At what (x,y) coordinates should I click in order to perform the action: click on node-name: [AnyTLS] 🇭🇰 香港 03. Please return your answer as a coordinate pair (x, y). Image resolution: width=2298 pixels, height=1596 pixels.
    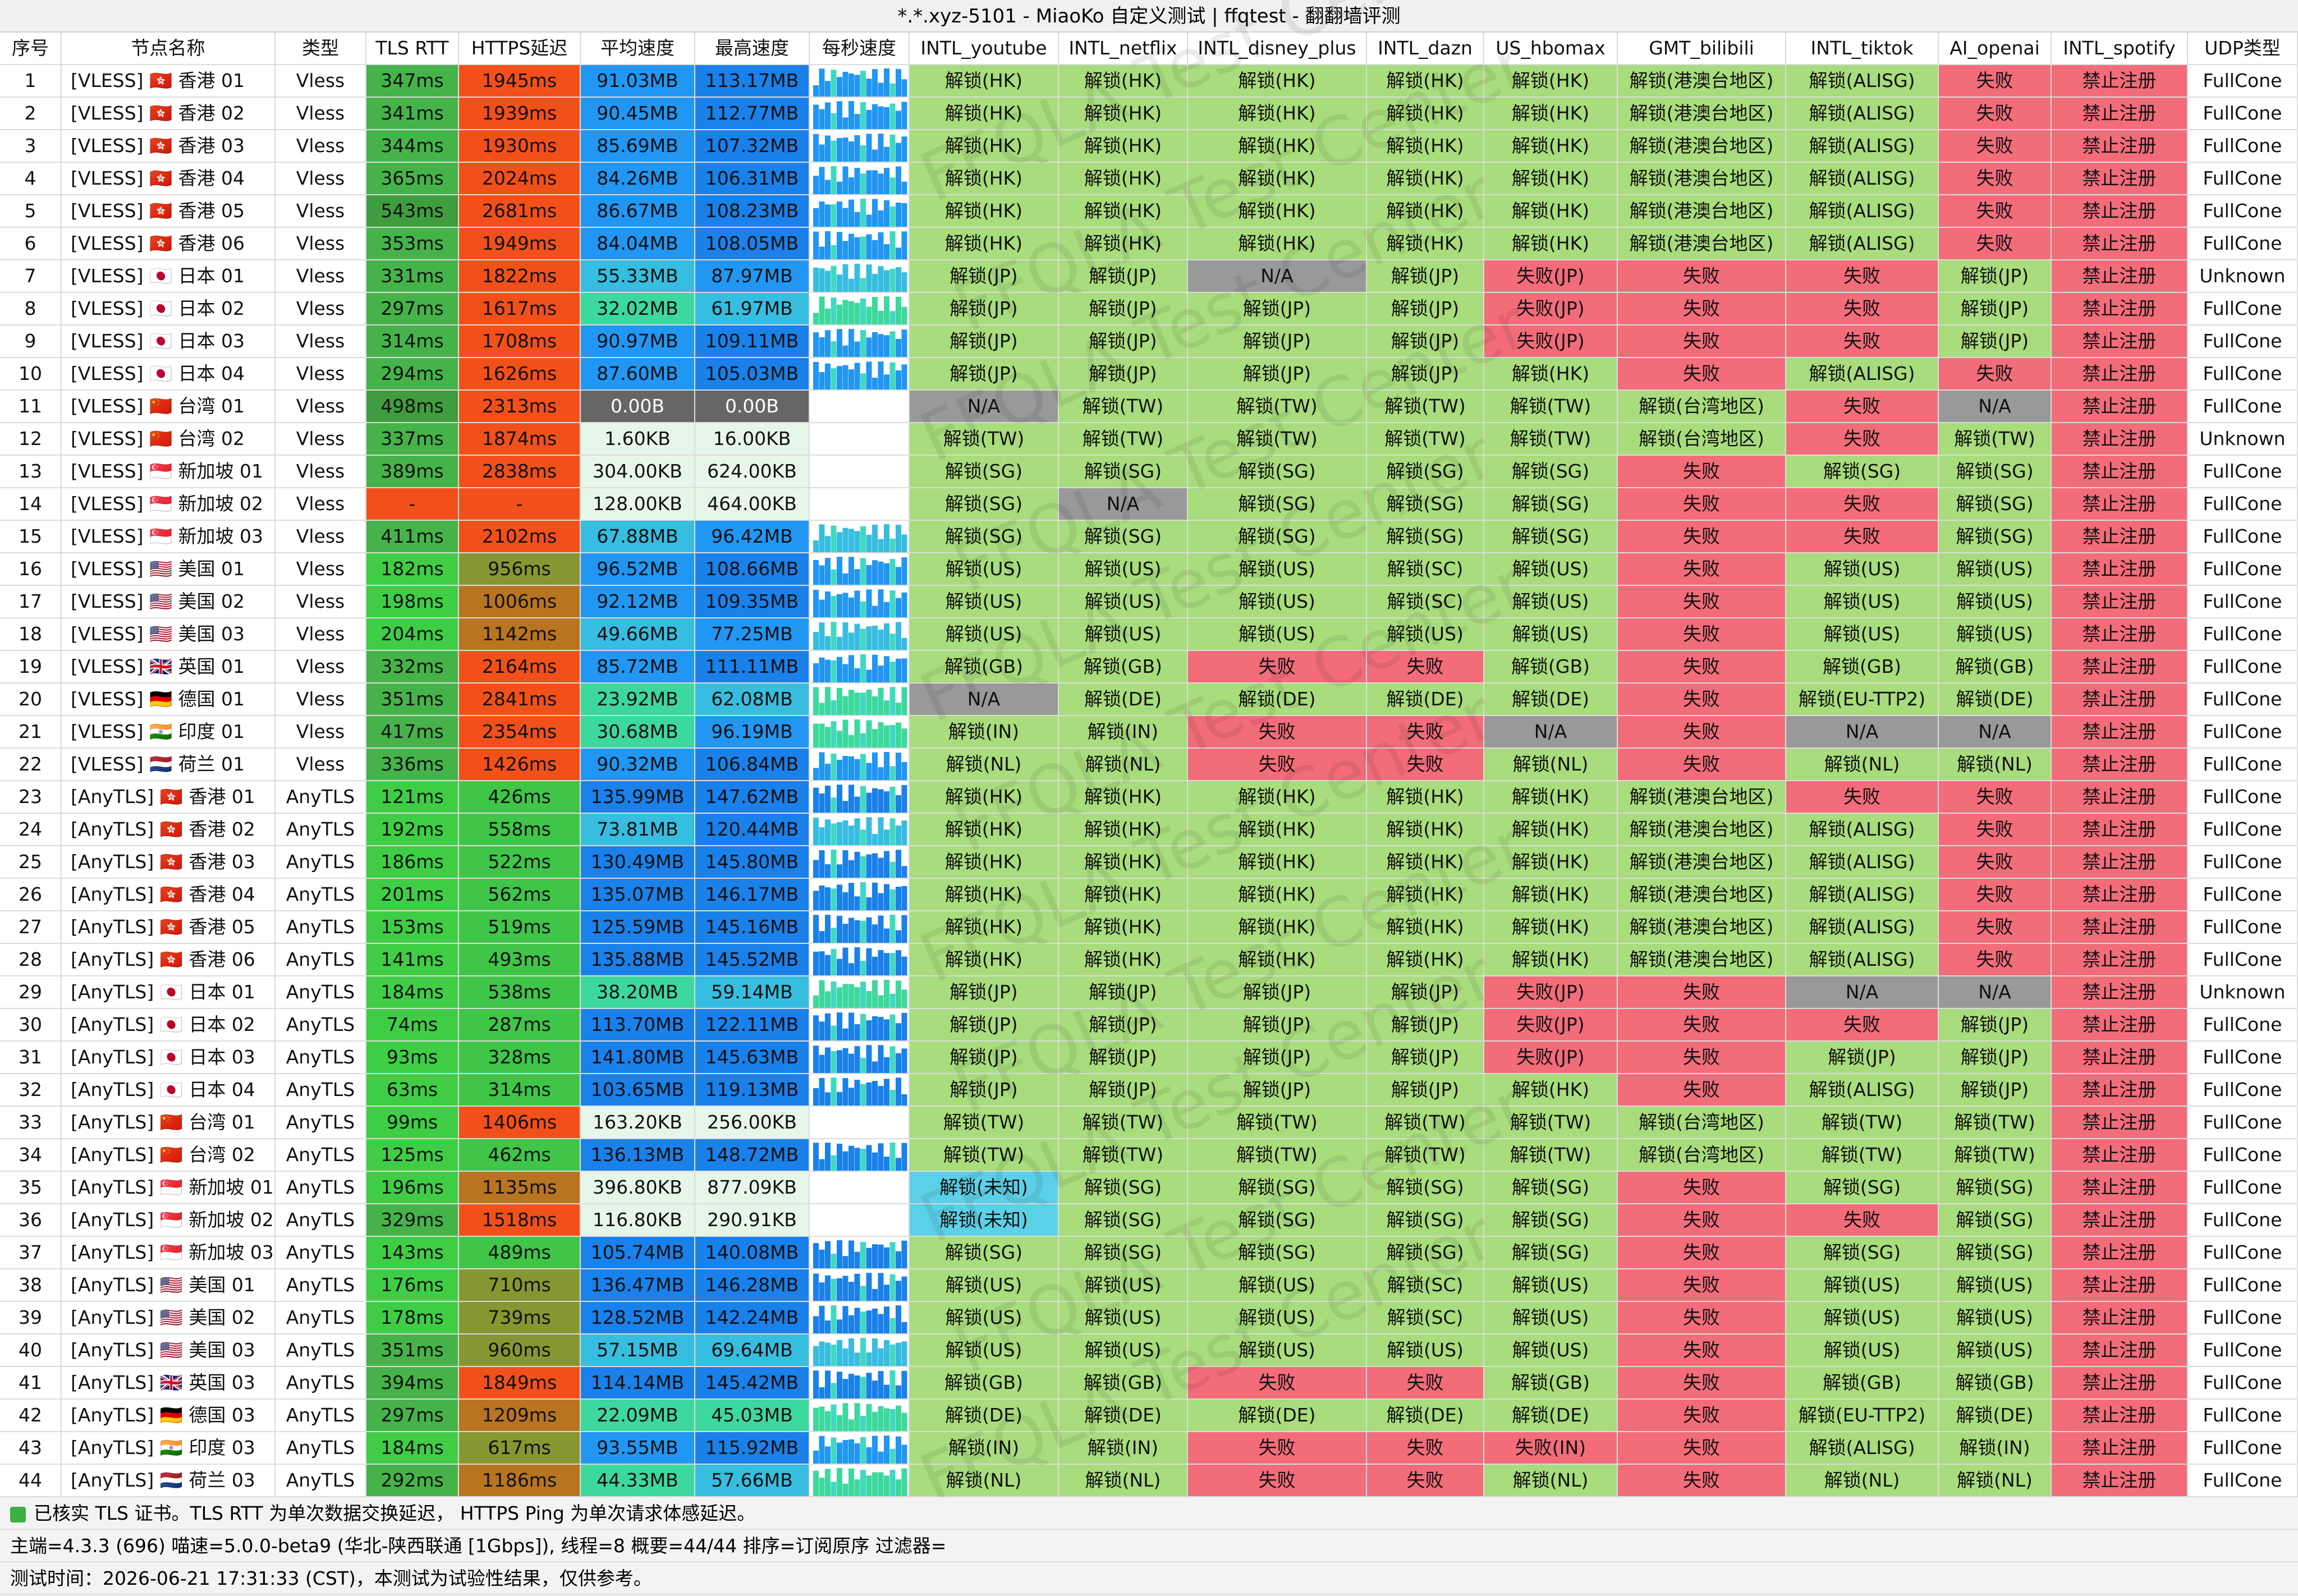
    Looking at the image, I should click on (169, 863).